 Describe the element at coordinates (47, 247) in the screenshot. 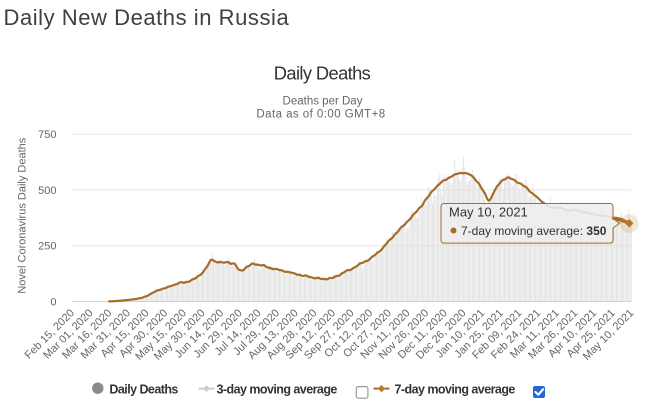

I see `svg-text: 250` at that location.